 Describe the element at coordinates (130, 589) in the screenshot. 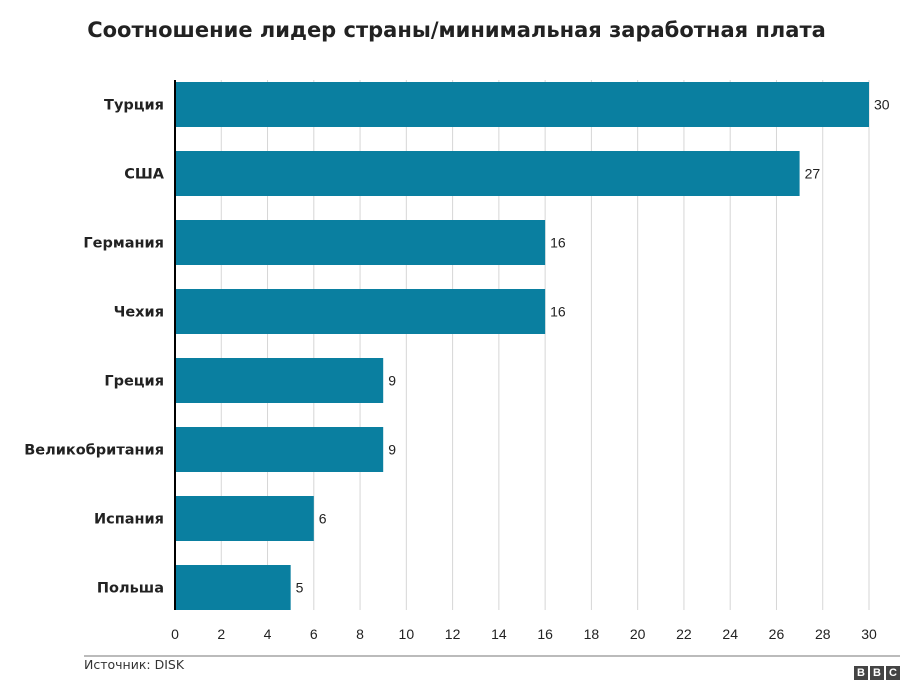

I see `y-tick-label: Польша` at that location.